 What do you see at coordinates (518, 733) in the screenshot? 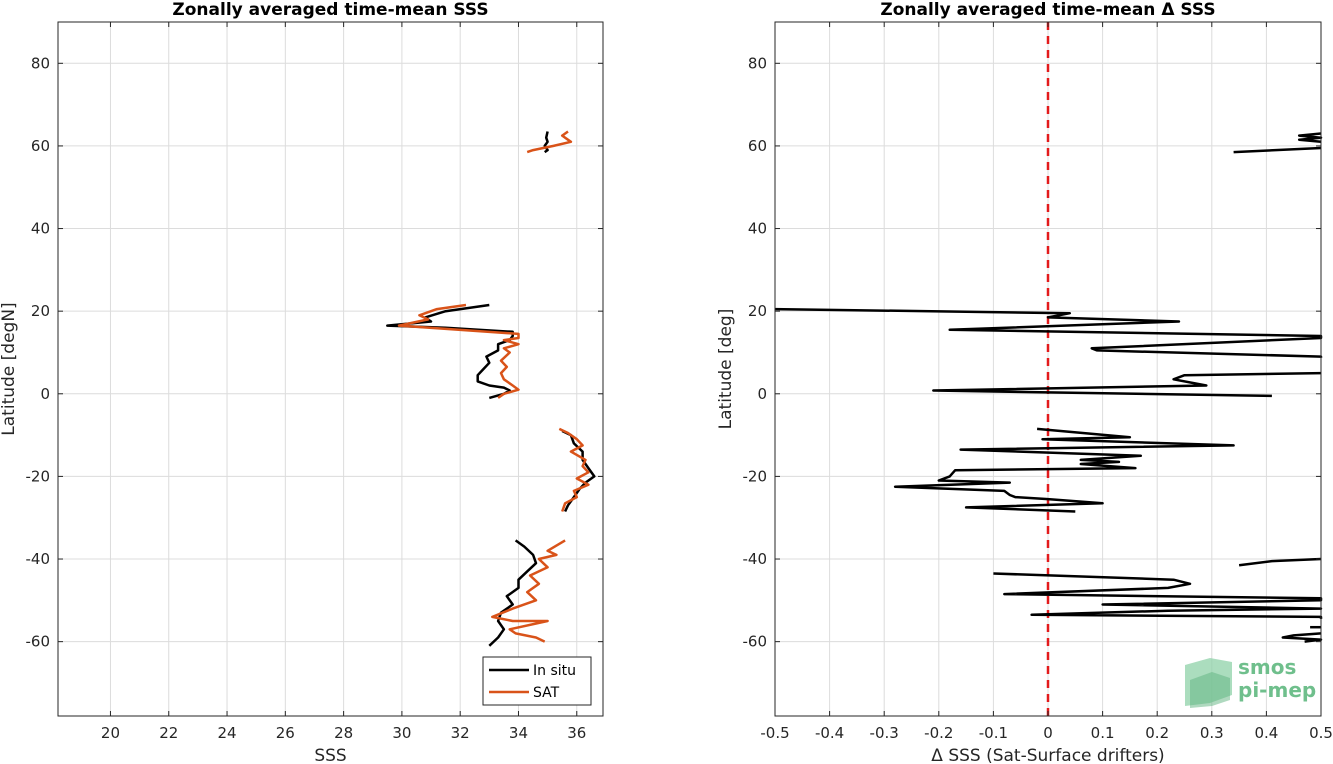
I see `x-tick-label: 34` at bounding box center [518, 733].